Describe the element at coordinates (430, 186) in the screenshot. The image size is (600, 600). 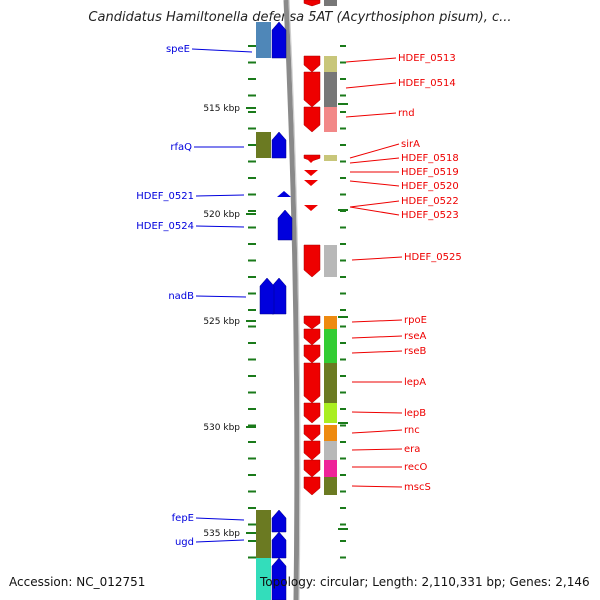
I see `gene-label: HDEF_0520` at that location.